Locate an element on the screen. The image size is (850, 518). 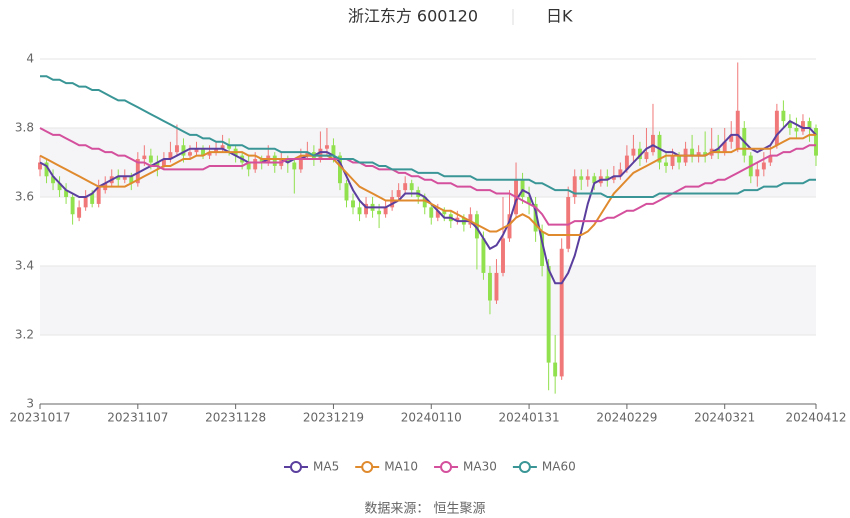
grid-band is located at coordinates (428, 300).